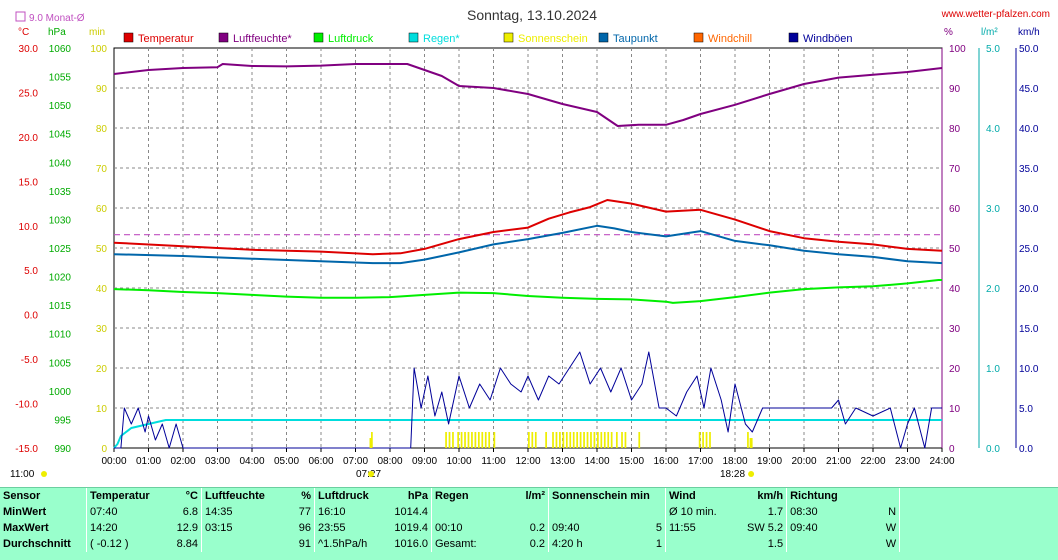 This screenshot has height=560, width=1058. Describe the element at coordinates (29, 182) in the screenshot. I see `temp-tick-label: 15.0` at that location.